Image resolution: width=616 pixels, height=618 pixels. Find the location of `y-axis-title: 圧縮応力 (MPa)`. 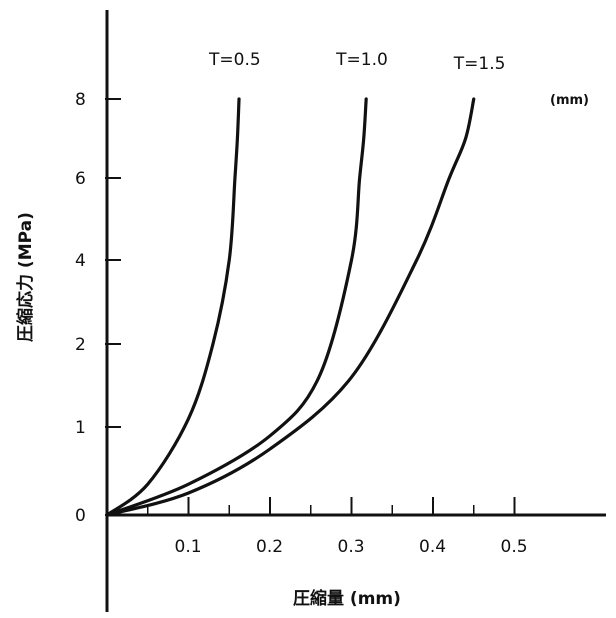

y-axis-title: 圧縮応力 (MPa) is located at coordinates (25, 277).